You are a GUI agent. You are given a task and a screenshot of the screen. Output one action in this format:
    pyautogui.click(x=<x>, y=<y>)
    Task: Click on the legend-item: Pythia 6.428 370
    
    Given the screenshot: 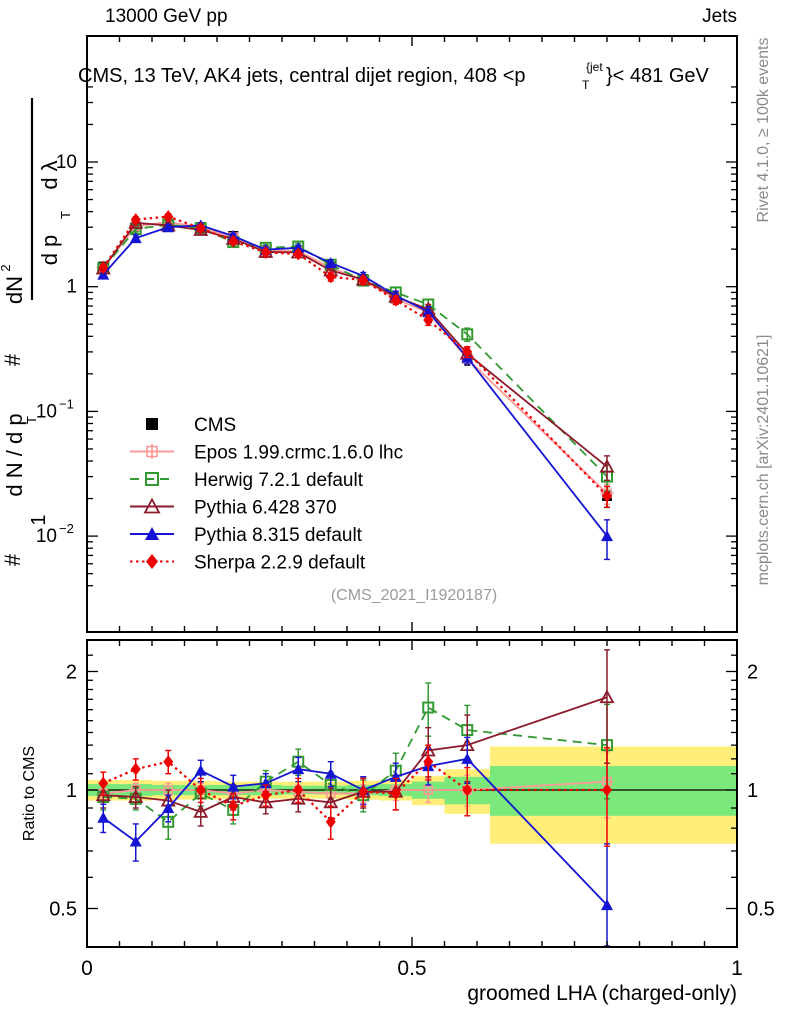 What is the action you would take?
    pyautogui.click(x=233, y=508)
    